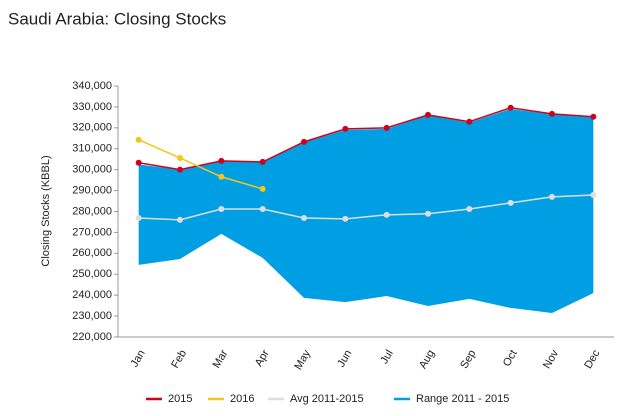 The image size is (640, 416). Describe the element at coordinates (92, 316) in the screenshot. I see `y-tick-label: 230,000` at that location.